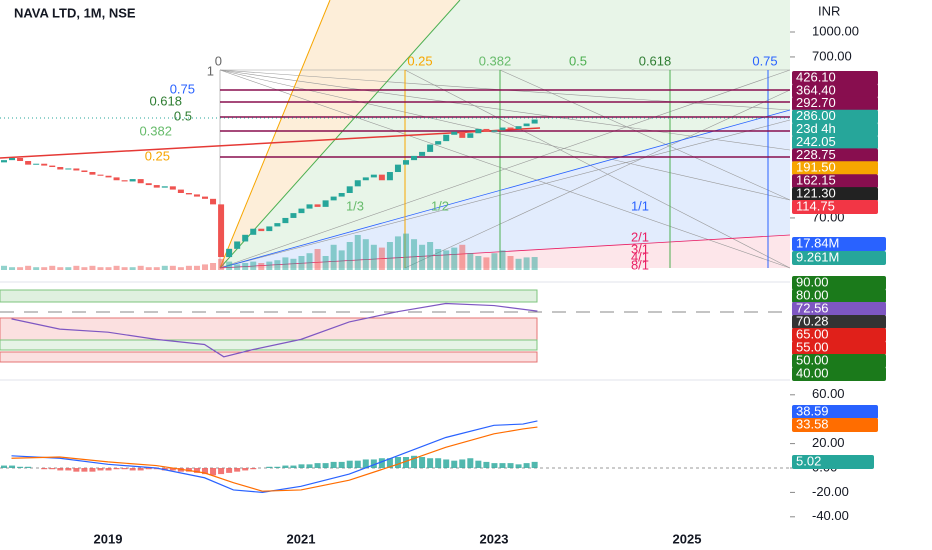 This screenshot has height=550, width=932. I want to click on fib-top-label: 0.618, so click(655, 60).